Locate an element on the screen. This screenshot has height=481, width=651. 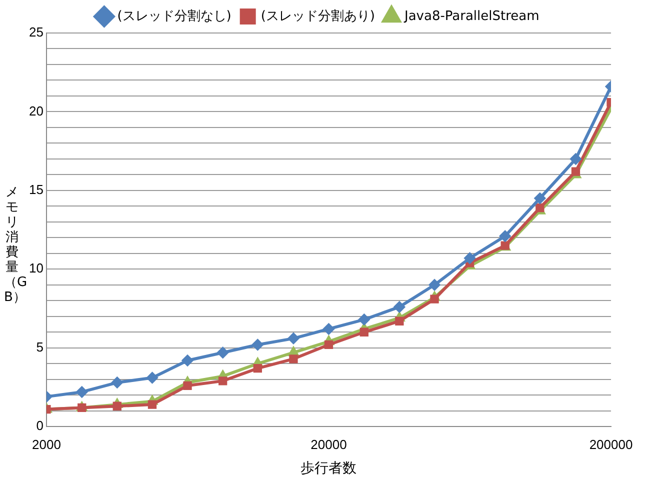
x-tick-label: 200000 is located at coordinates (611, 444).